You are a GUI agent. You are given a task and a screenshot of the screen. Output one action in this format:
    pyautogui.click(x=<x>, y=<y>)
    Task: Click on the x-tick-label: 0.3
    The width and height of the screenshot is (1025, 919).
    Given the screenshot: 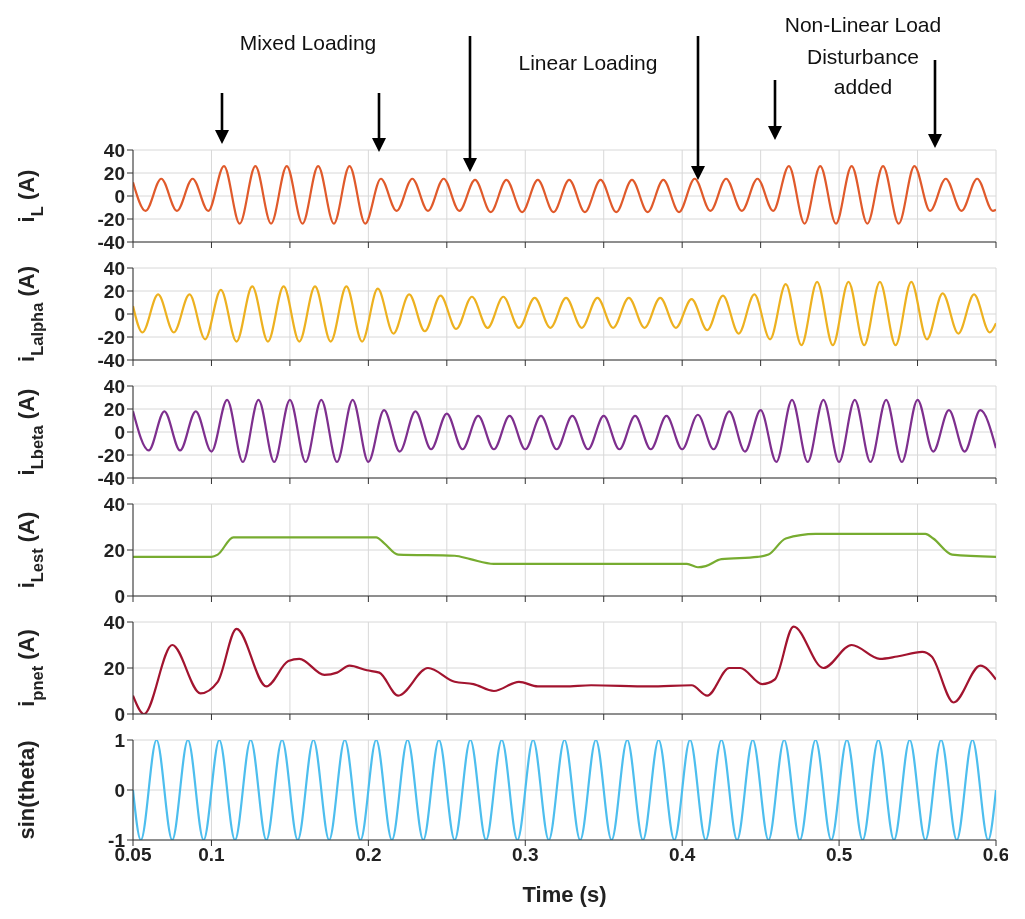 What is the action you would take?
    pyautogui.click(x=525, y=855)
    